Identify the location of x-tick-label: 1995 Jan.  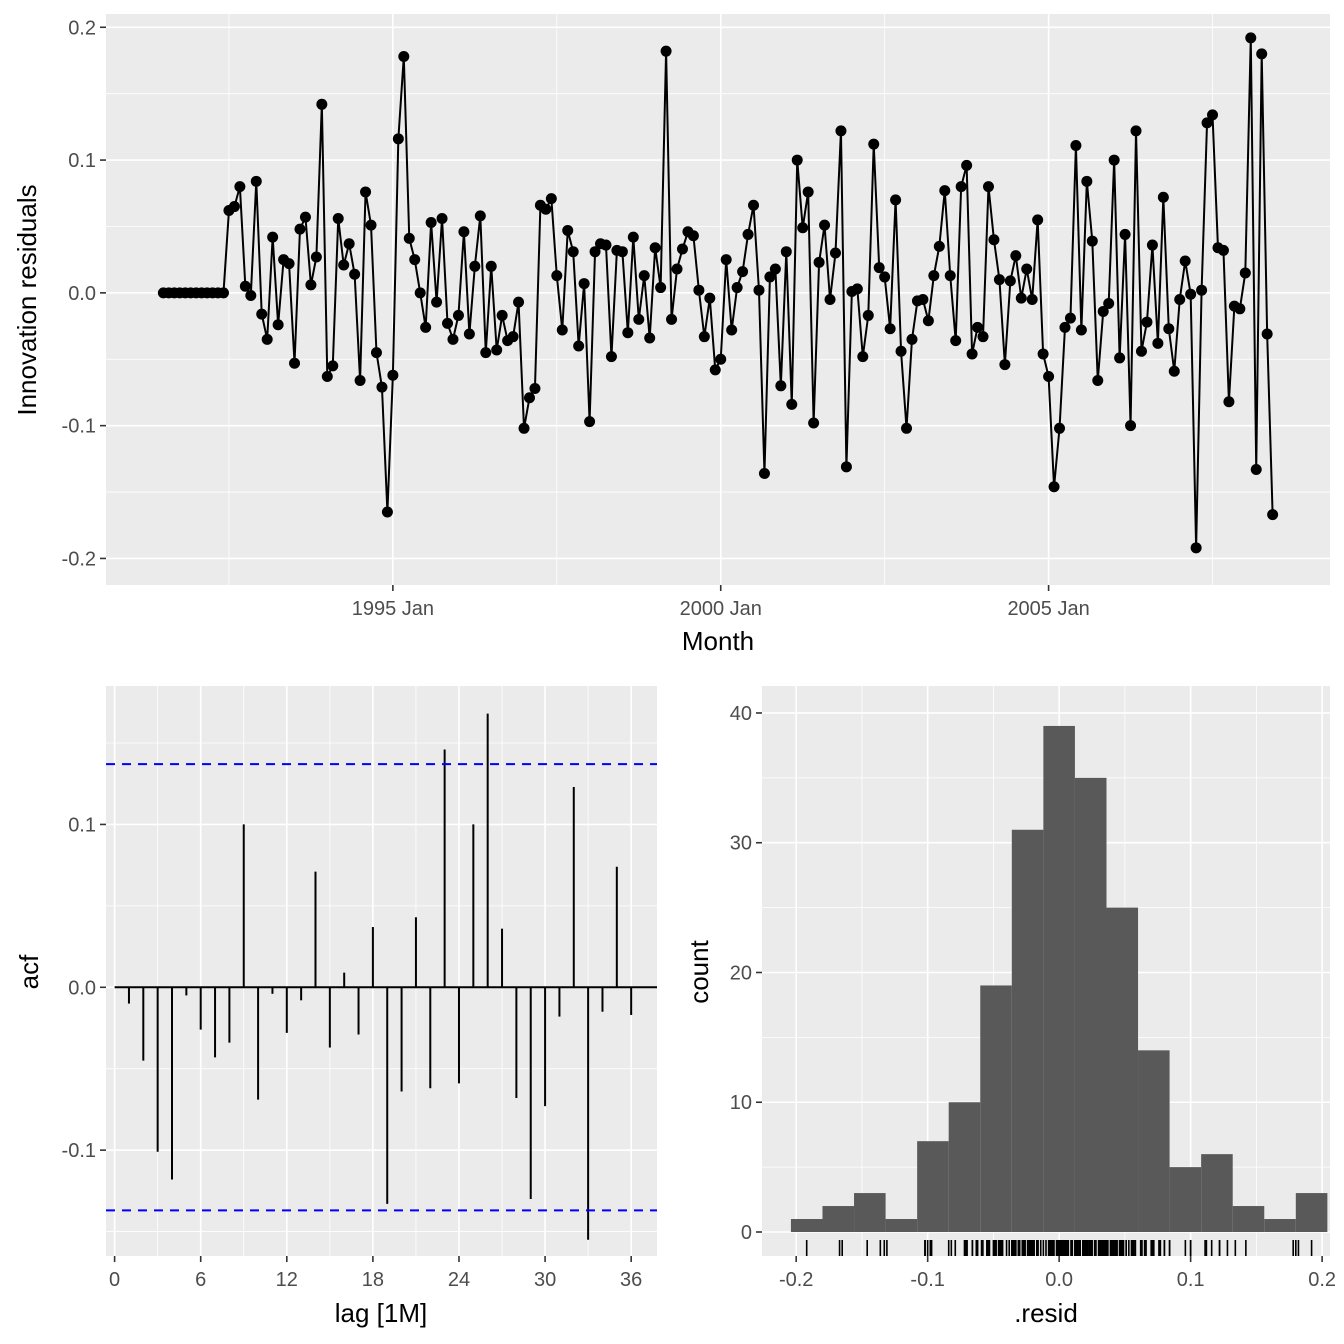
(393, 609).